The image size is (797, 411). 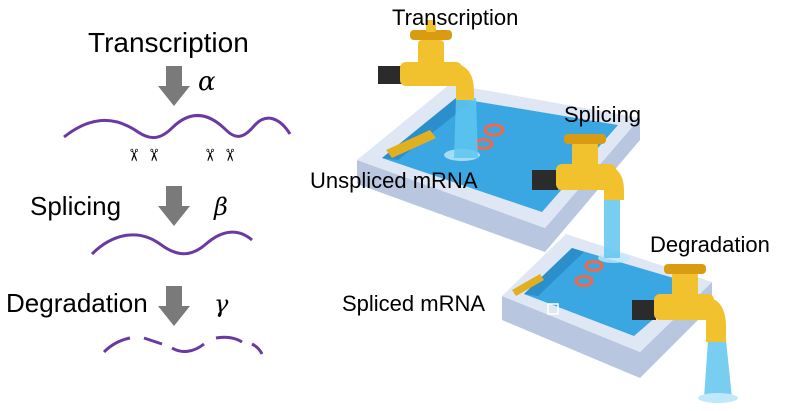 What do you see at coordinates (174, 306) in the screenshot?
I see `degradation-arrow` at bounding box center [174, 306].